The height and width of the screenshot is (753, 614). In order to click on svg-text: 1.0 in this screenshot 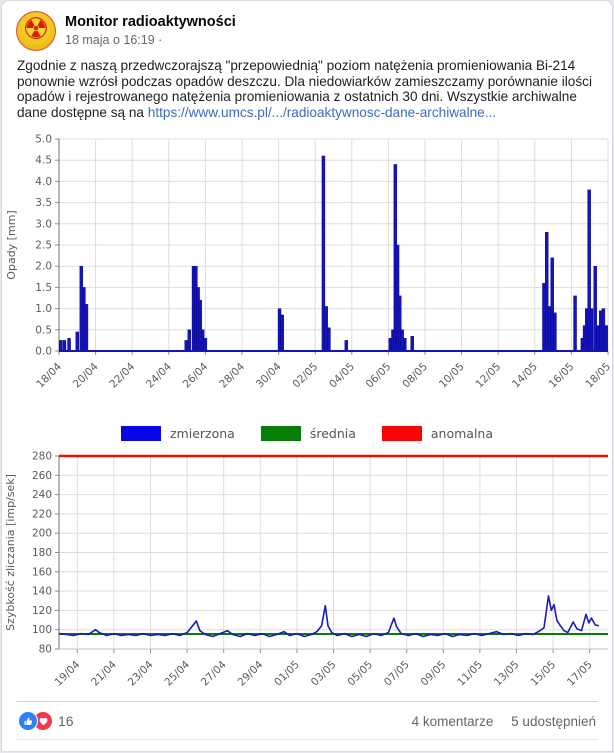, I will do `click(43, 309)`.